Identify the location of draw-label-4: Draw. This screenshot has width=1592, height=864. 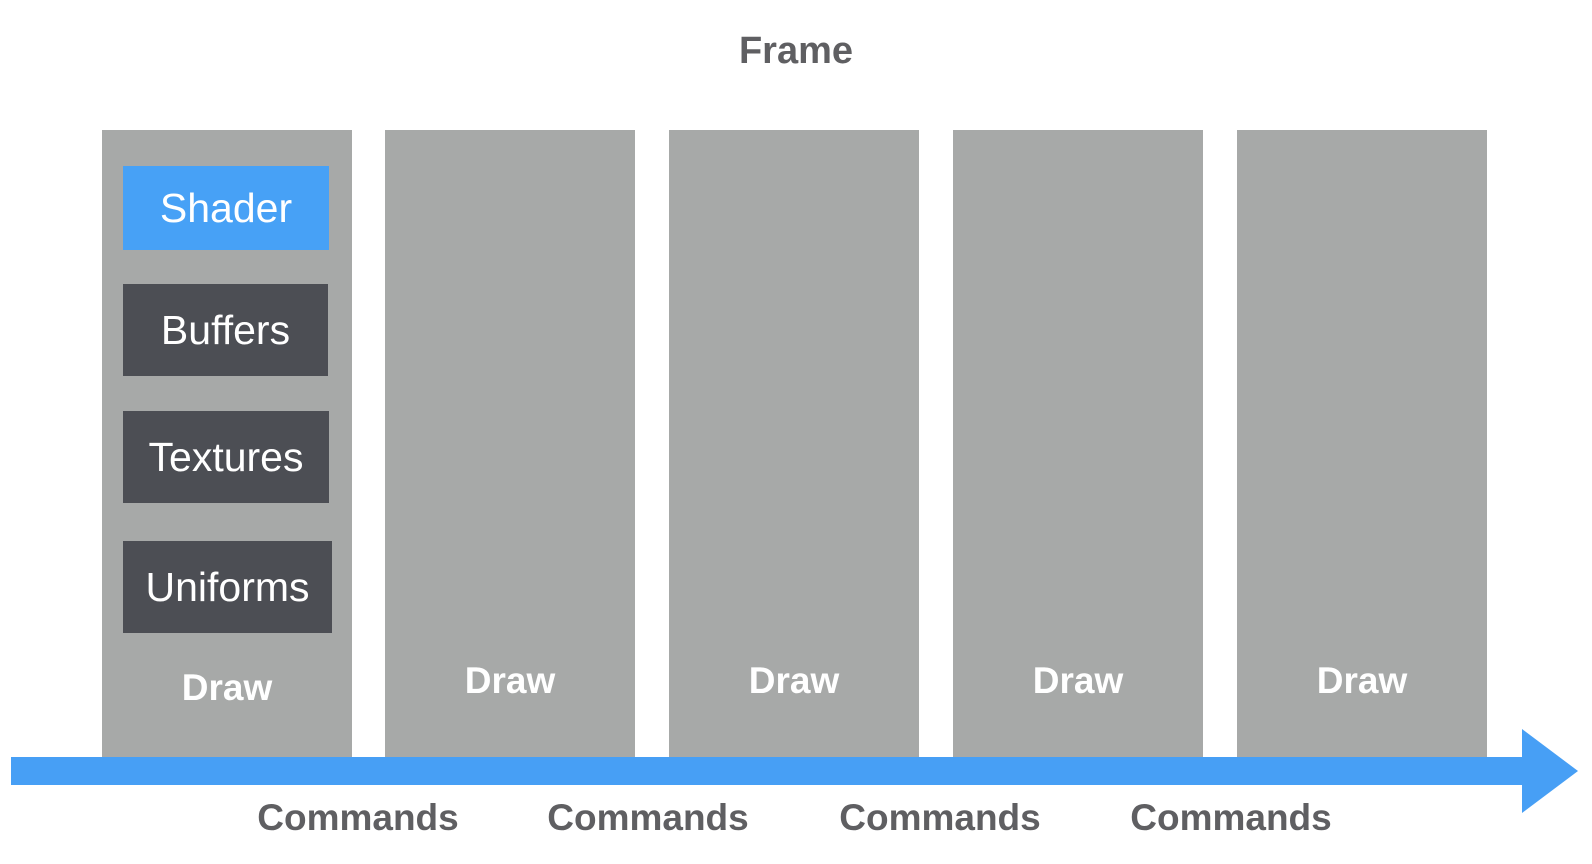
(1078, 680).